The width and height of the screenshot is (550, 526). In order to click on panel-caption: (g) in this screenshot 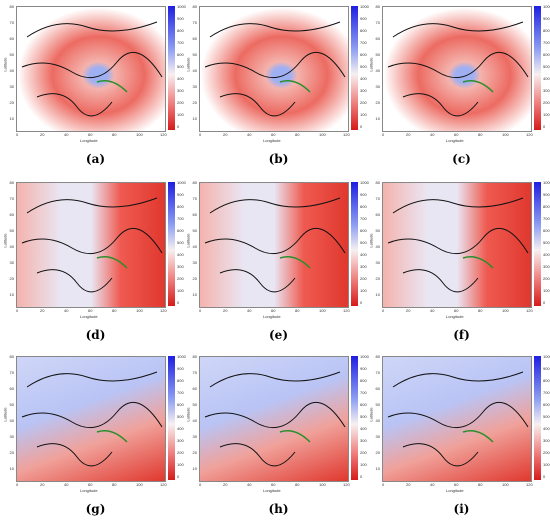, I will do `click(95, 509)`.